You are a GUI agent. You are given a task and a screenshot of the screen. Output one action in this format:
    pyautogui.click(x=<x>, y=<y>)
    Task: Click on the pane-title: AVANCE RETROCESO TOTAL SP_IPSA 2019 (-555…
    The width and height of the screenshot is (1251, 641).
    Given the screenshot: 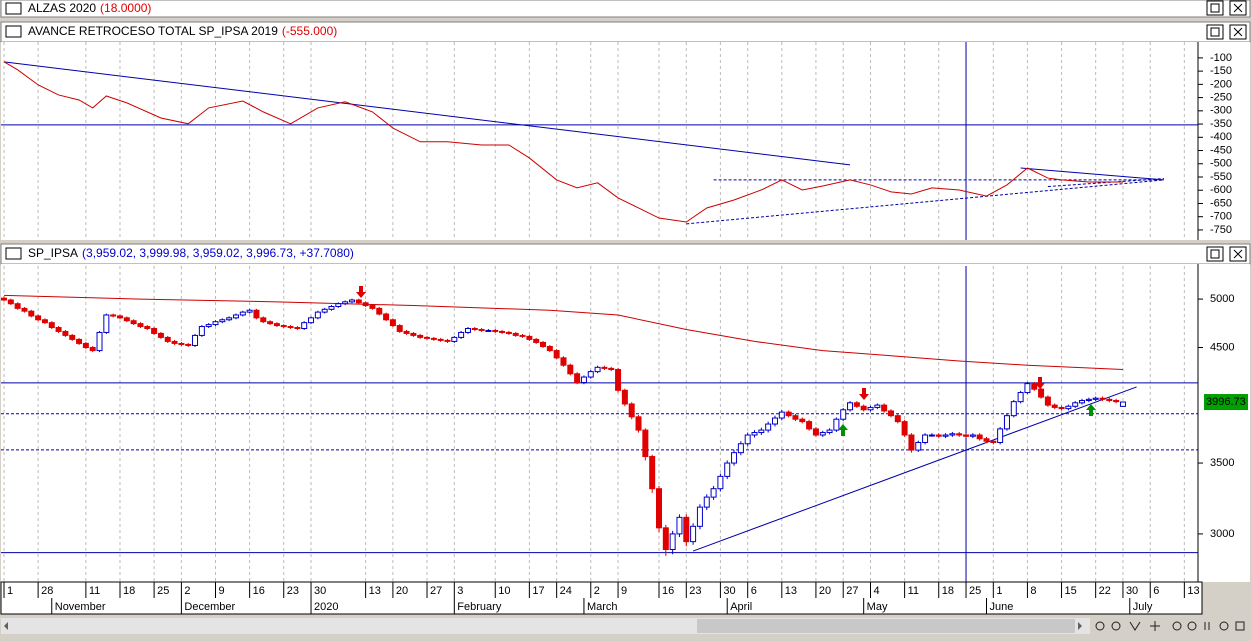 What is the action you would take?
    pyautogui.click(x=182, y=31)
    